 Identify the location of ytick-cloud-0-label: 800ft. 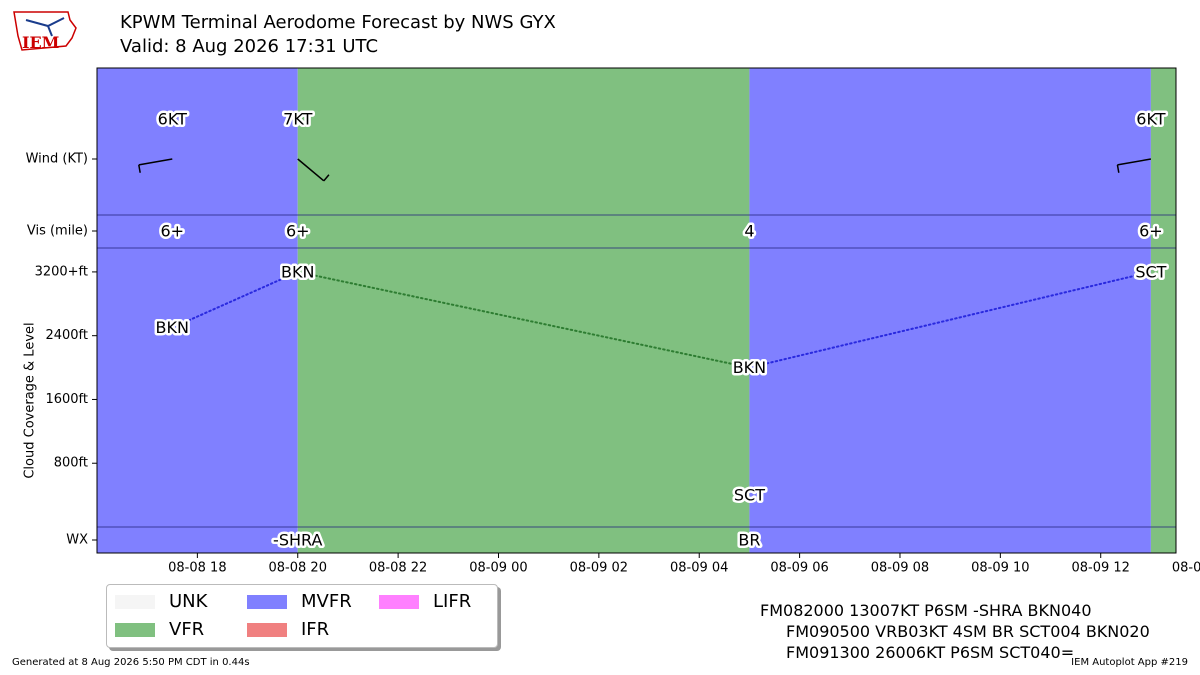
(71, 463).